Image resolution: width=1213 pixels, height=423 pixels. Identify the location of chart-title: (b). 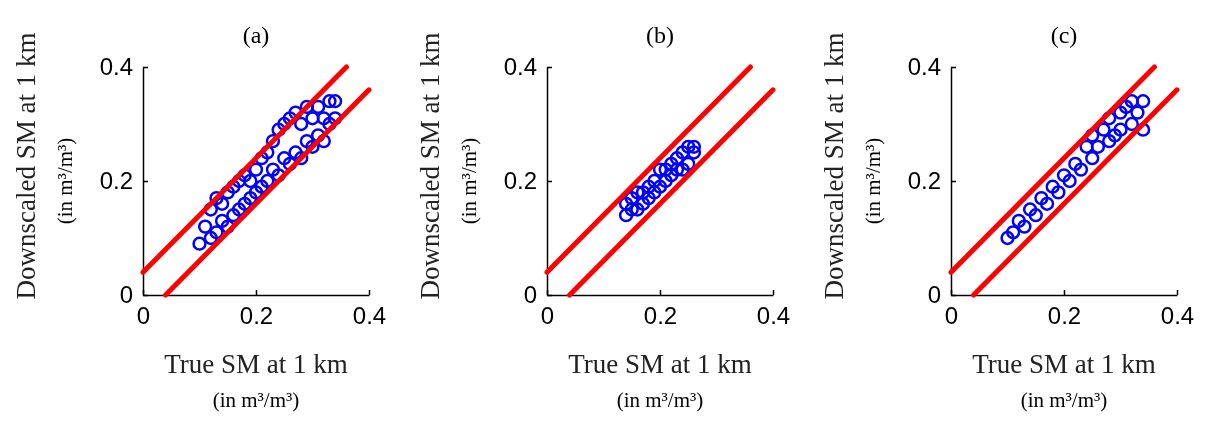
(660, 35).